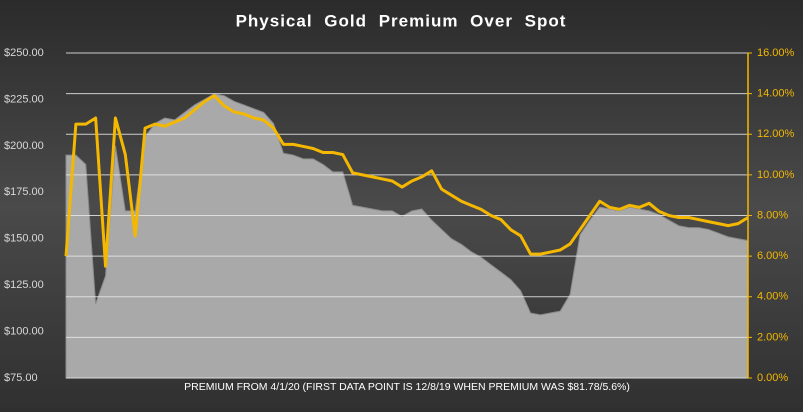 The width and height of the screenshot is (803, 412). I want to click on chart-title: Physical Gold Premium Over Spot, so click(401, 20).